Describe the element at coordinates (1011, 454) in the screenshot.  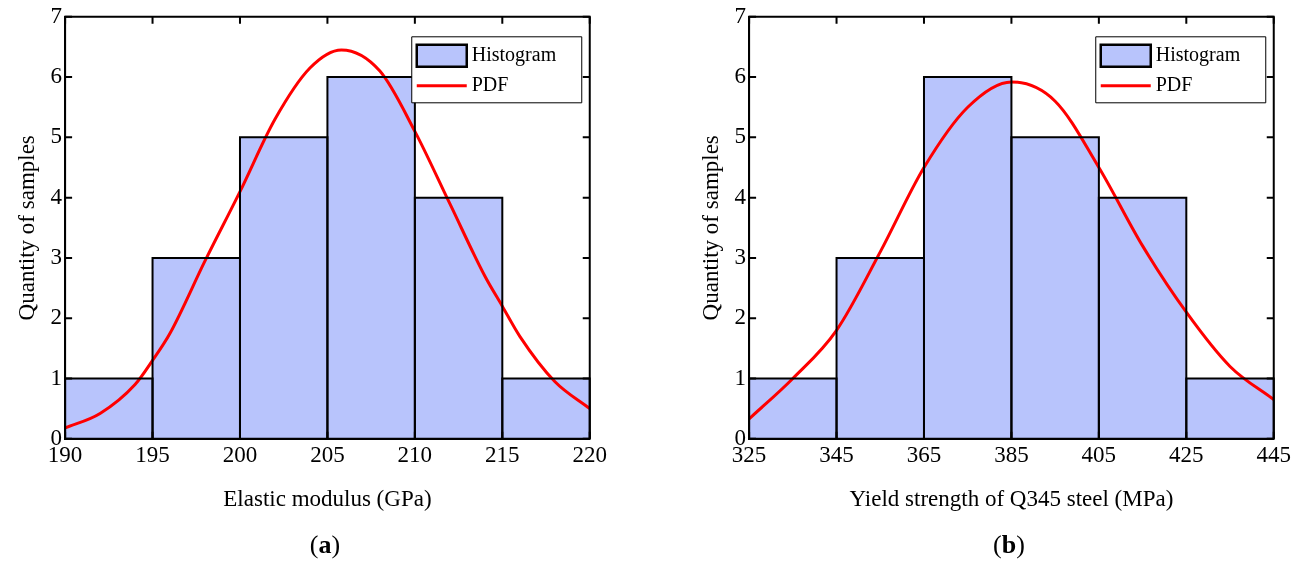
I see `x-tick-label: 385` at that location.